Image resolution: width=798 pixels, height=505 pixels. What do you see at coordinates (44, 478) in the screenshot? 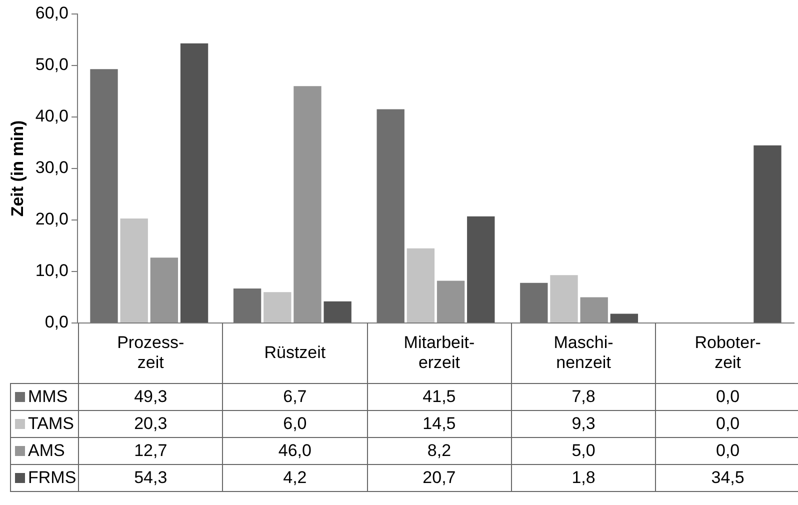
I see `legend-label: FRMS` at bounding box center [44, 478].